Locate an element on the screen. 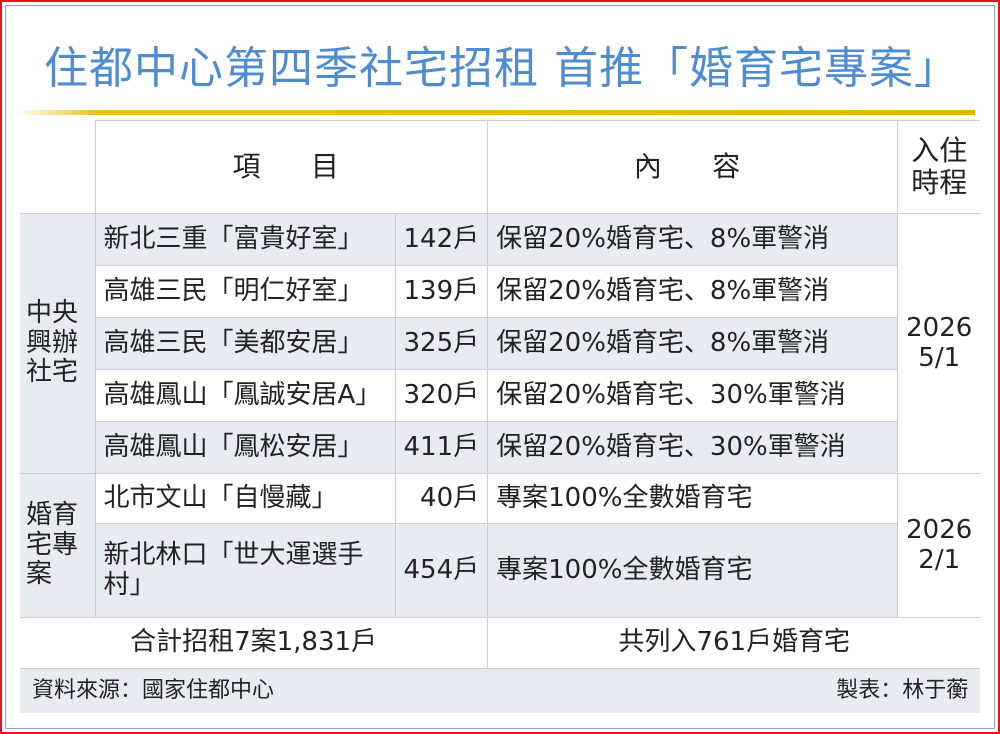 The height and width of the screenshot is (734, 1000). marriage-housing-summary: 共列入761戶婚育宅 is located at coordinates (734, 643).